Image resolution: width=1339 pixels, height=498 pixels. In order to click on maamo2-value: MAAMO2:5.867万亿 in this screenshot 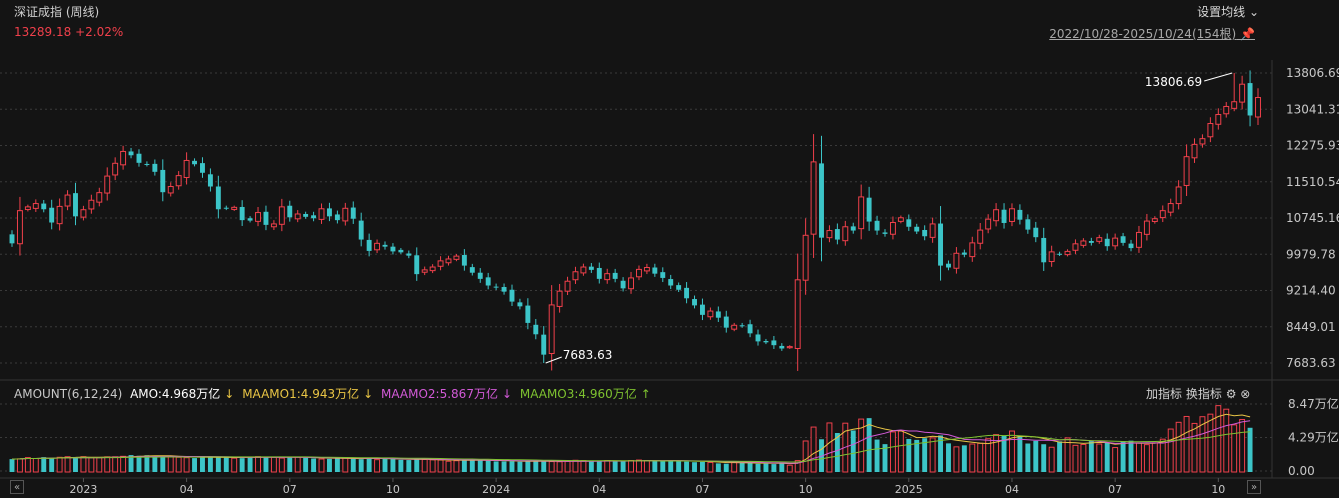, I will do `click(439, 394)`.